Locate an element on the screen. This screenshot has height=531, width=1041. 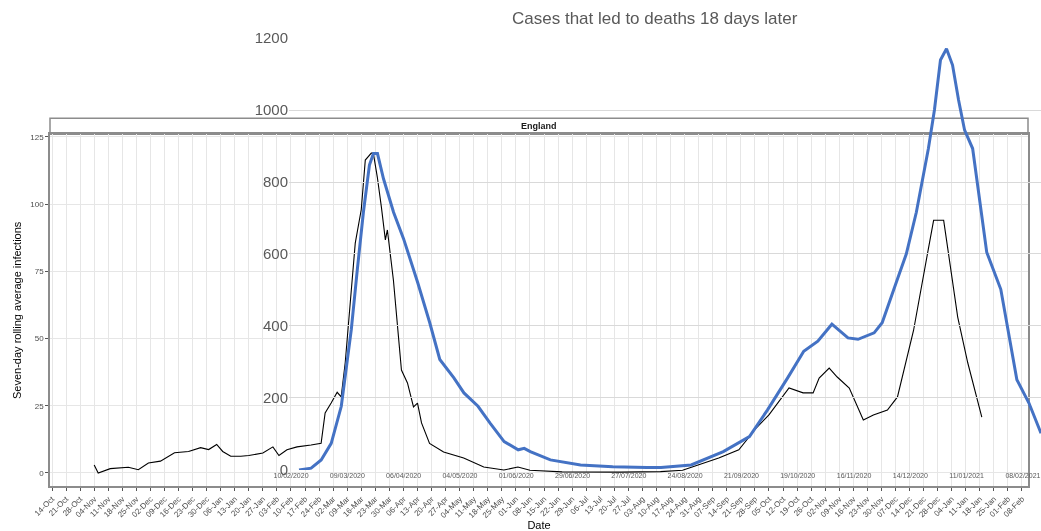
x-axis-title: Date is located at coordinates (539, 524).